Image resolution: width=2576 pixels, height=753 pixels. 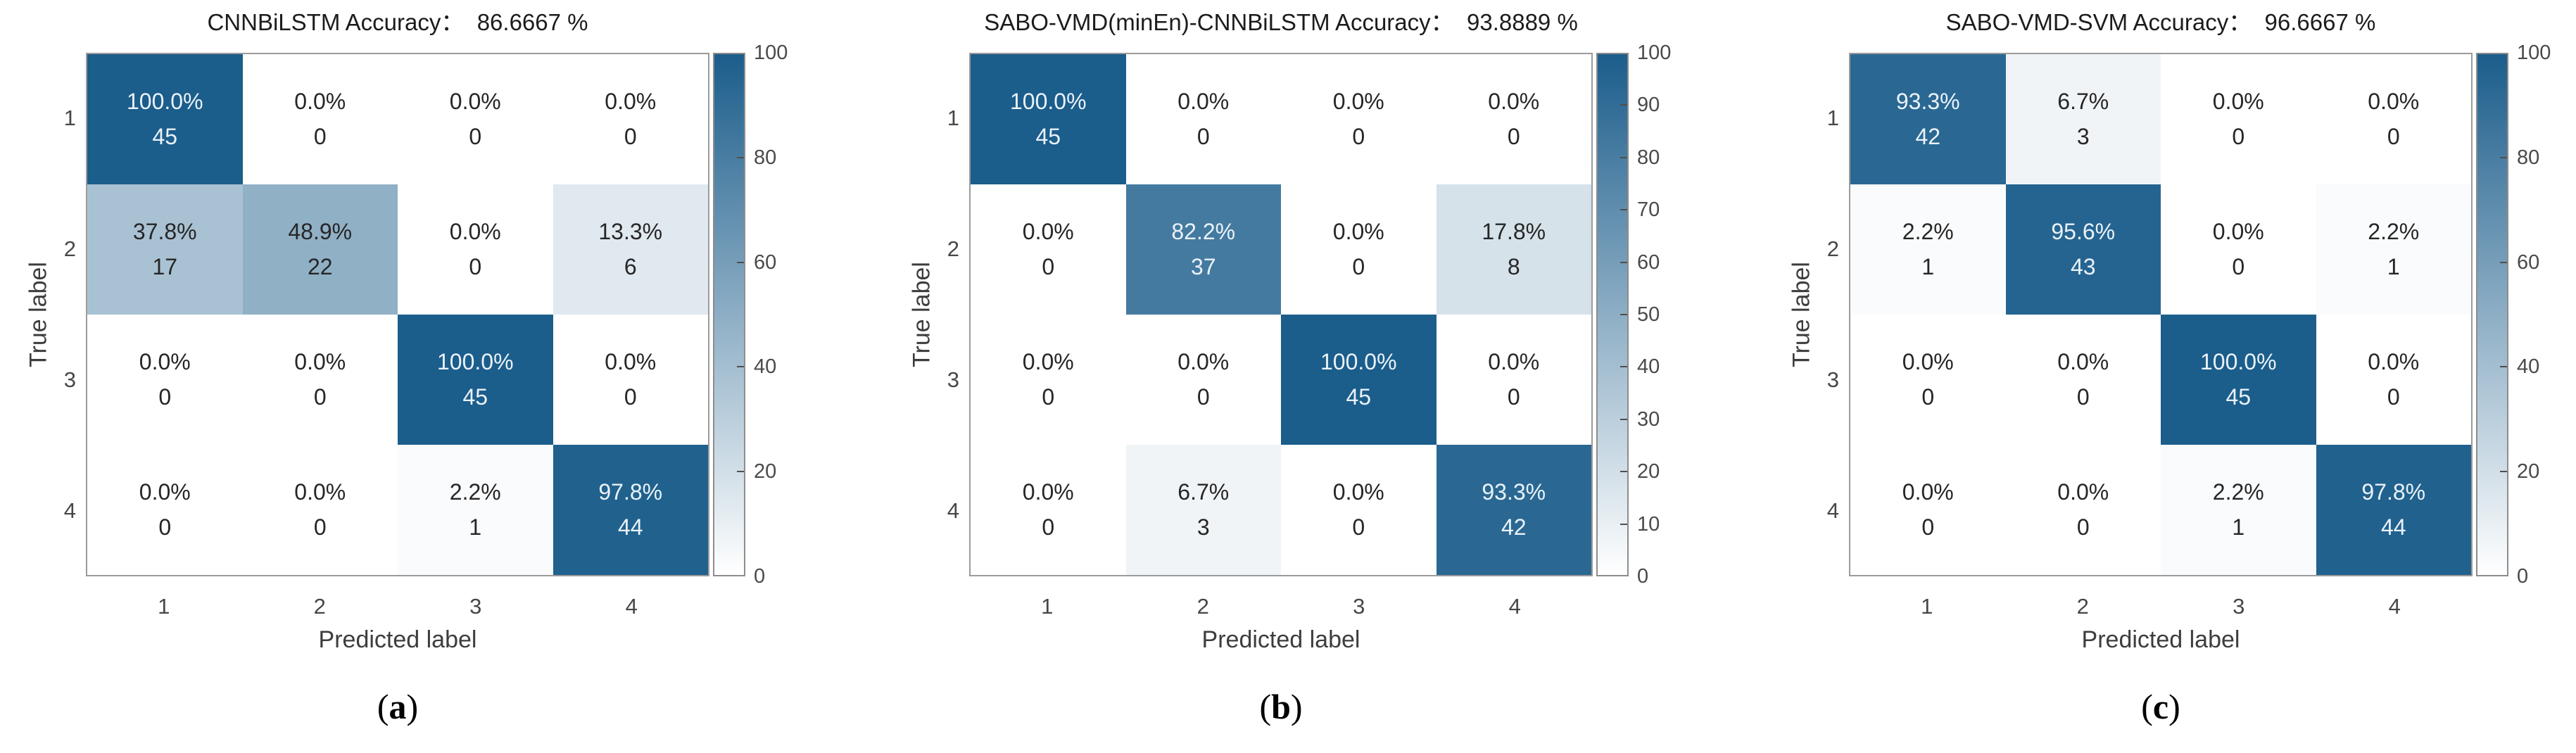 I want to click on matrix-cell: 97.8% 44, so click(x=2393, y=510).